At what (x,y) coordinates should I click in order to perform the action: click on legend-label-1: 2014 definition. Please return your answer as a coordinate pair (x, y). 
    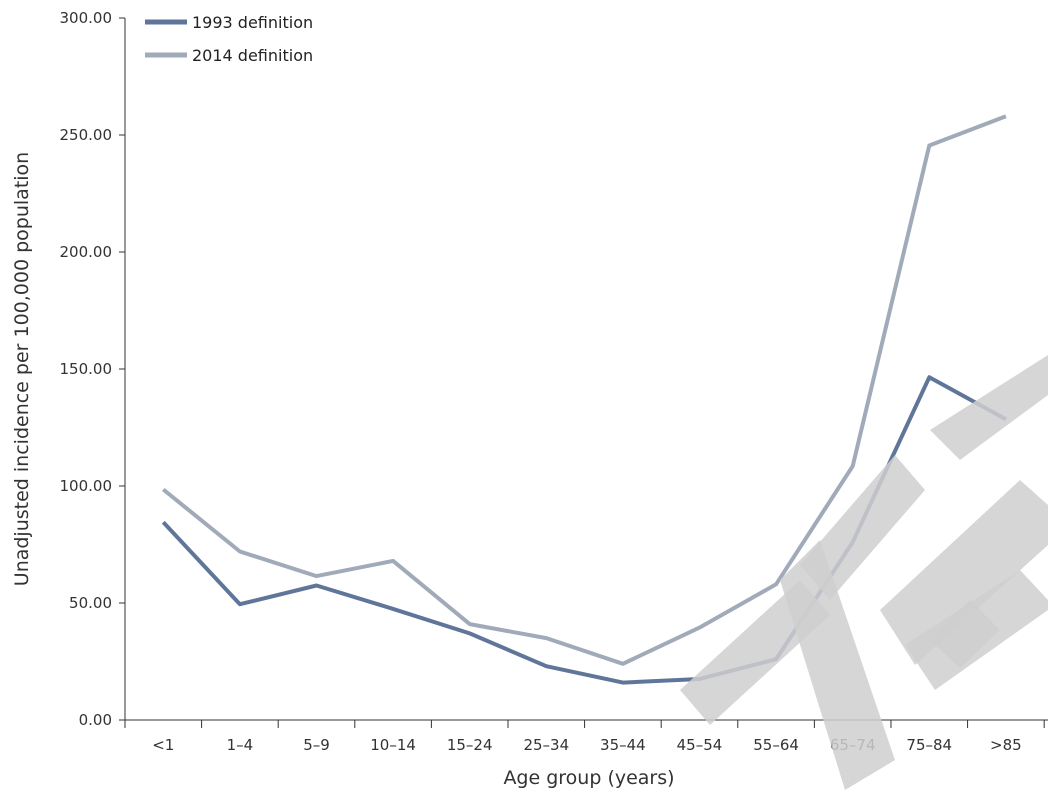
    Looking at the image, I should click on (252, 55).